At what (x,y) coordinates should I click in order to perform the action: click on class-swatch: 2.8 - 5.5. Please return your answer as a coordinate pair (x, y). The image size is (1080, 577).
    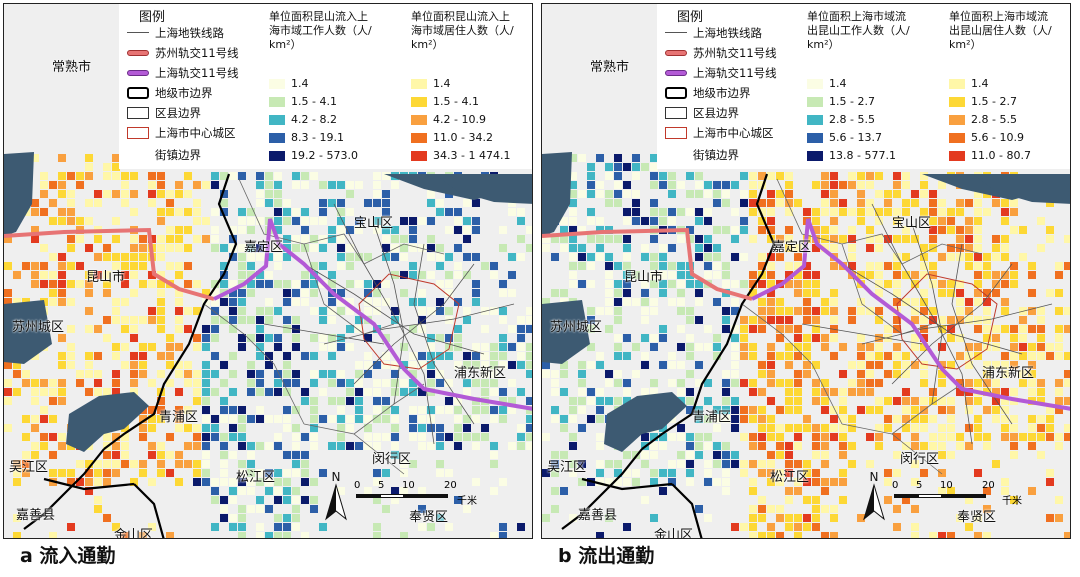
    Looking at the image, I should click on (841, 119).